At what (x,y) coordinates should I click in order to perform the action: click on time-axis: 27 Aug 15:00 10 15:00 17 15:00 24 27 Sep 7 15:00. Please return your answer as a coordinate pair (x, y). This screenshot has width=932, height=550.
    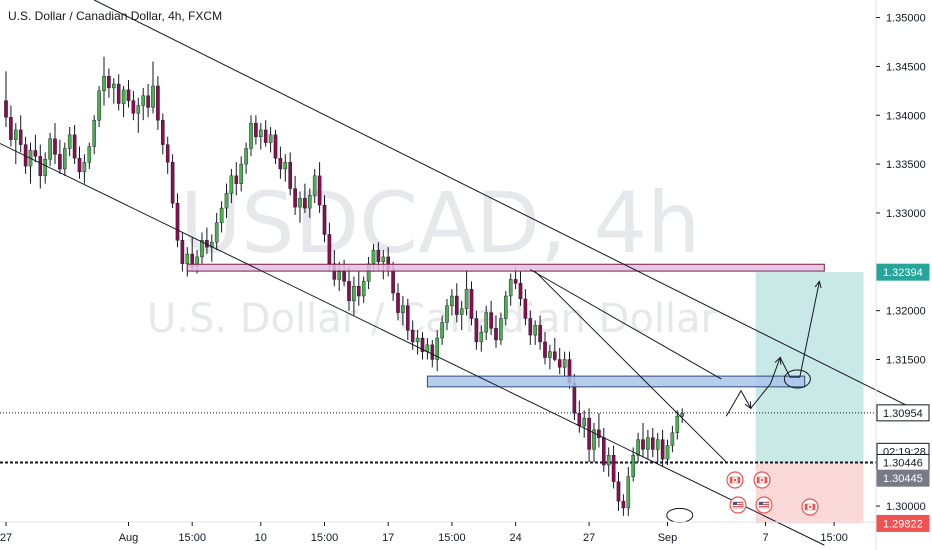
    Looking at the image, I should click on (424, 533).